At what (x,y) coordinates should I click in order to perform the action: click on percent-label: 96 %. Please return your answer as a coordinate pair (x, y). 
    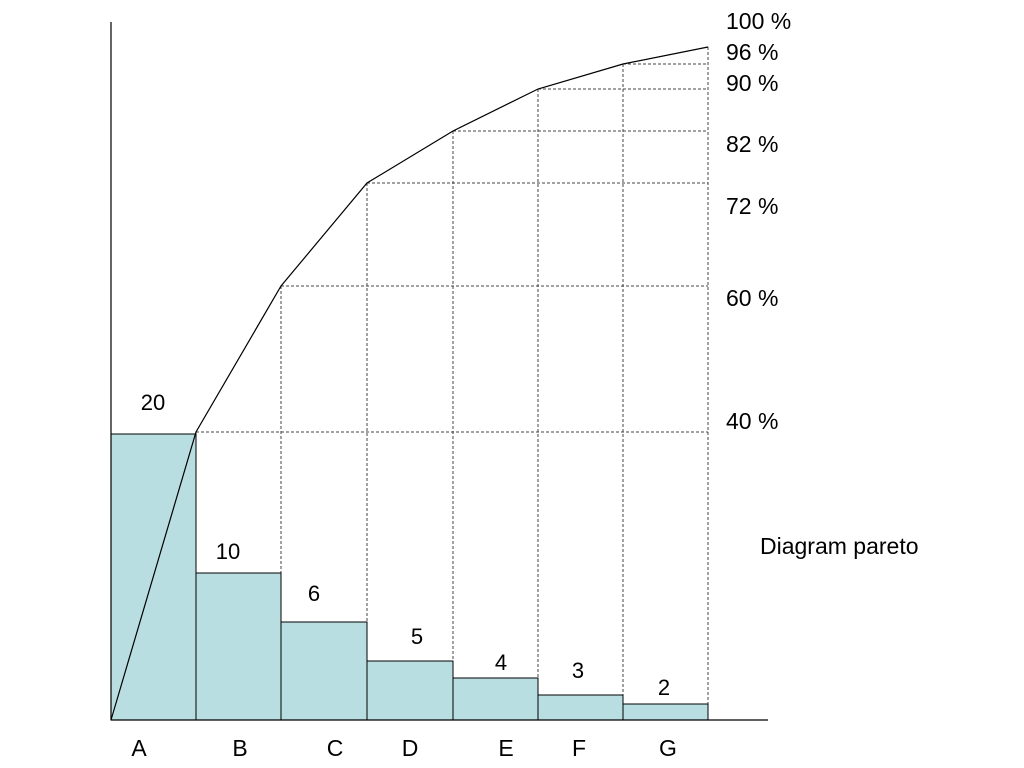
    Looking at the image, I should click on (752, 52).